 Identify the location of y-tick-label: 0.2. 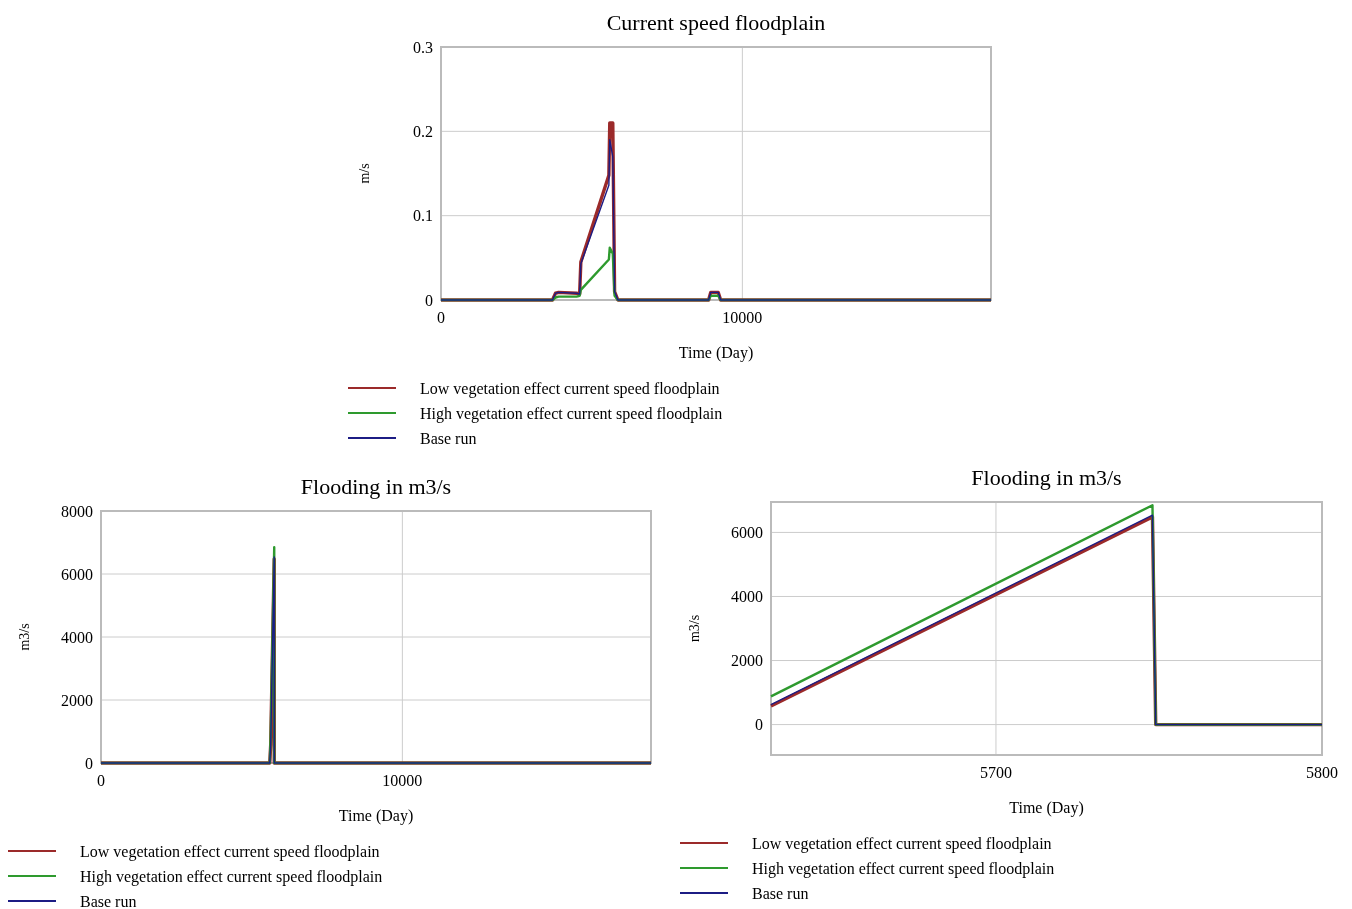
(423, 131).